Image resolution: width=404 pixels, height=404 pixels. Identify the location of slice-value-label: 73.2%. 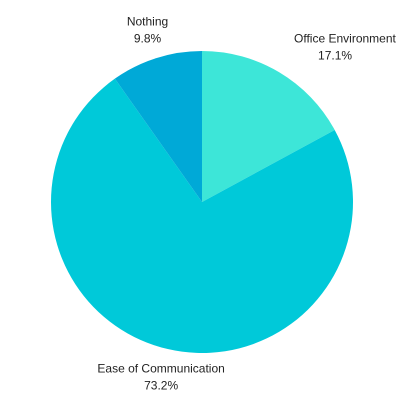
(161, 385).